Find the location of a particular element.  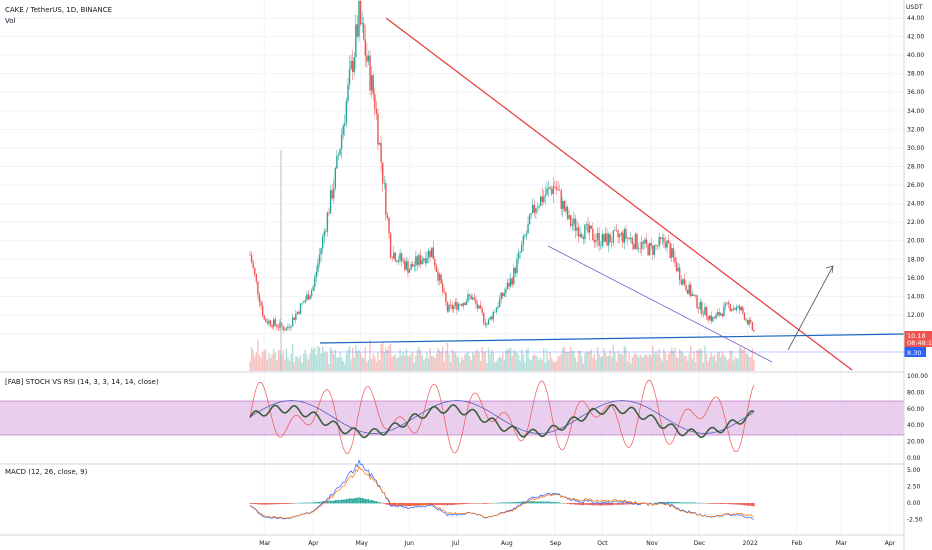

last-price-value: 10.18 is located at coordinates (916, 336).